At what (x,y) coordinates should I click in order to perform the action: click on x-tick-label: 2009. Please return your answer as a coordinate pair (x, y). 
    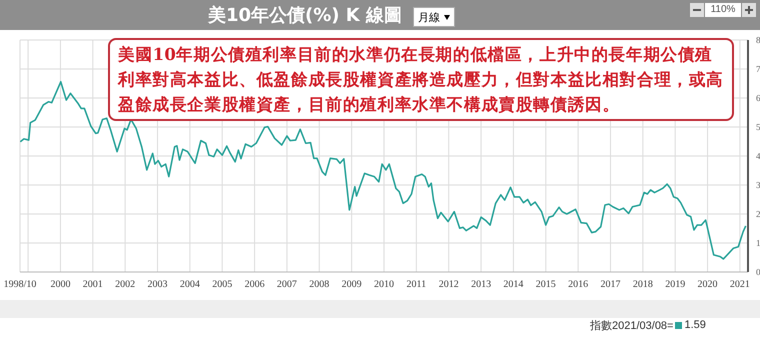
    Looking at the image, I should click on (352, 284).